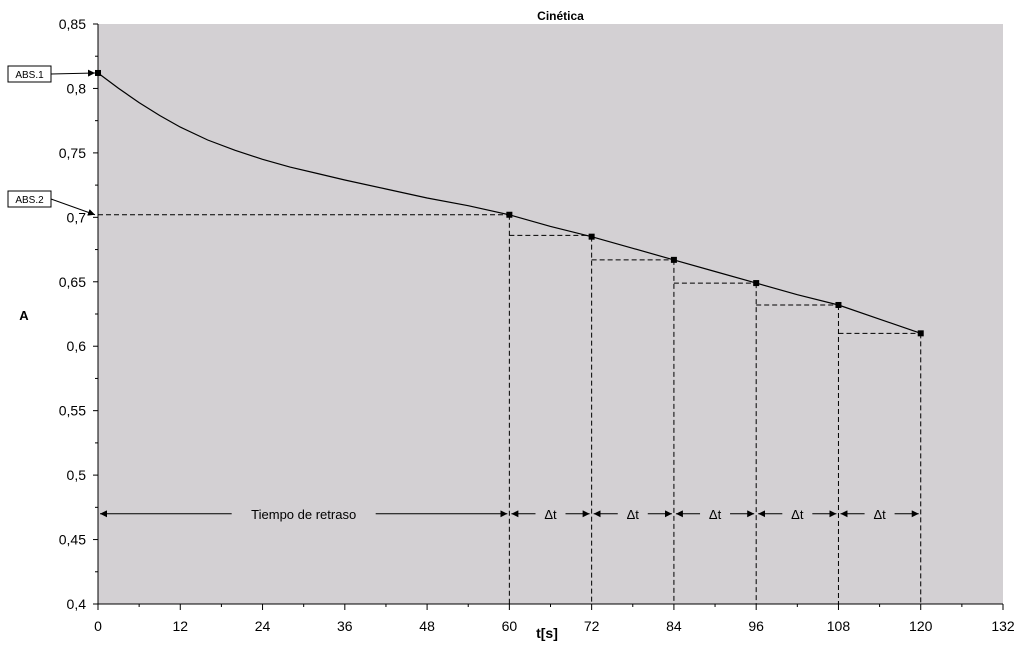 This screenshot has width=1019, height=647. I want to click on interval-span: Tiempo de retraso, so click(304, 514).